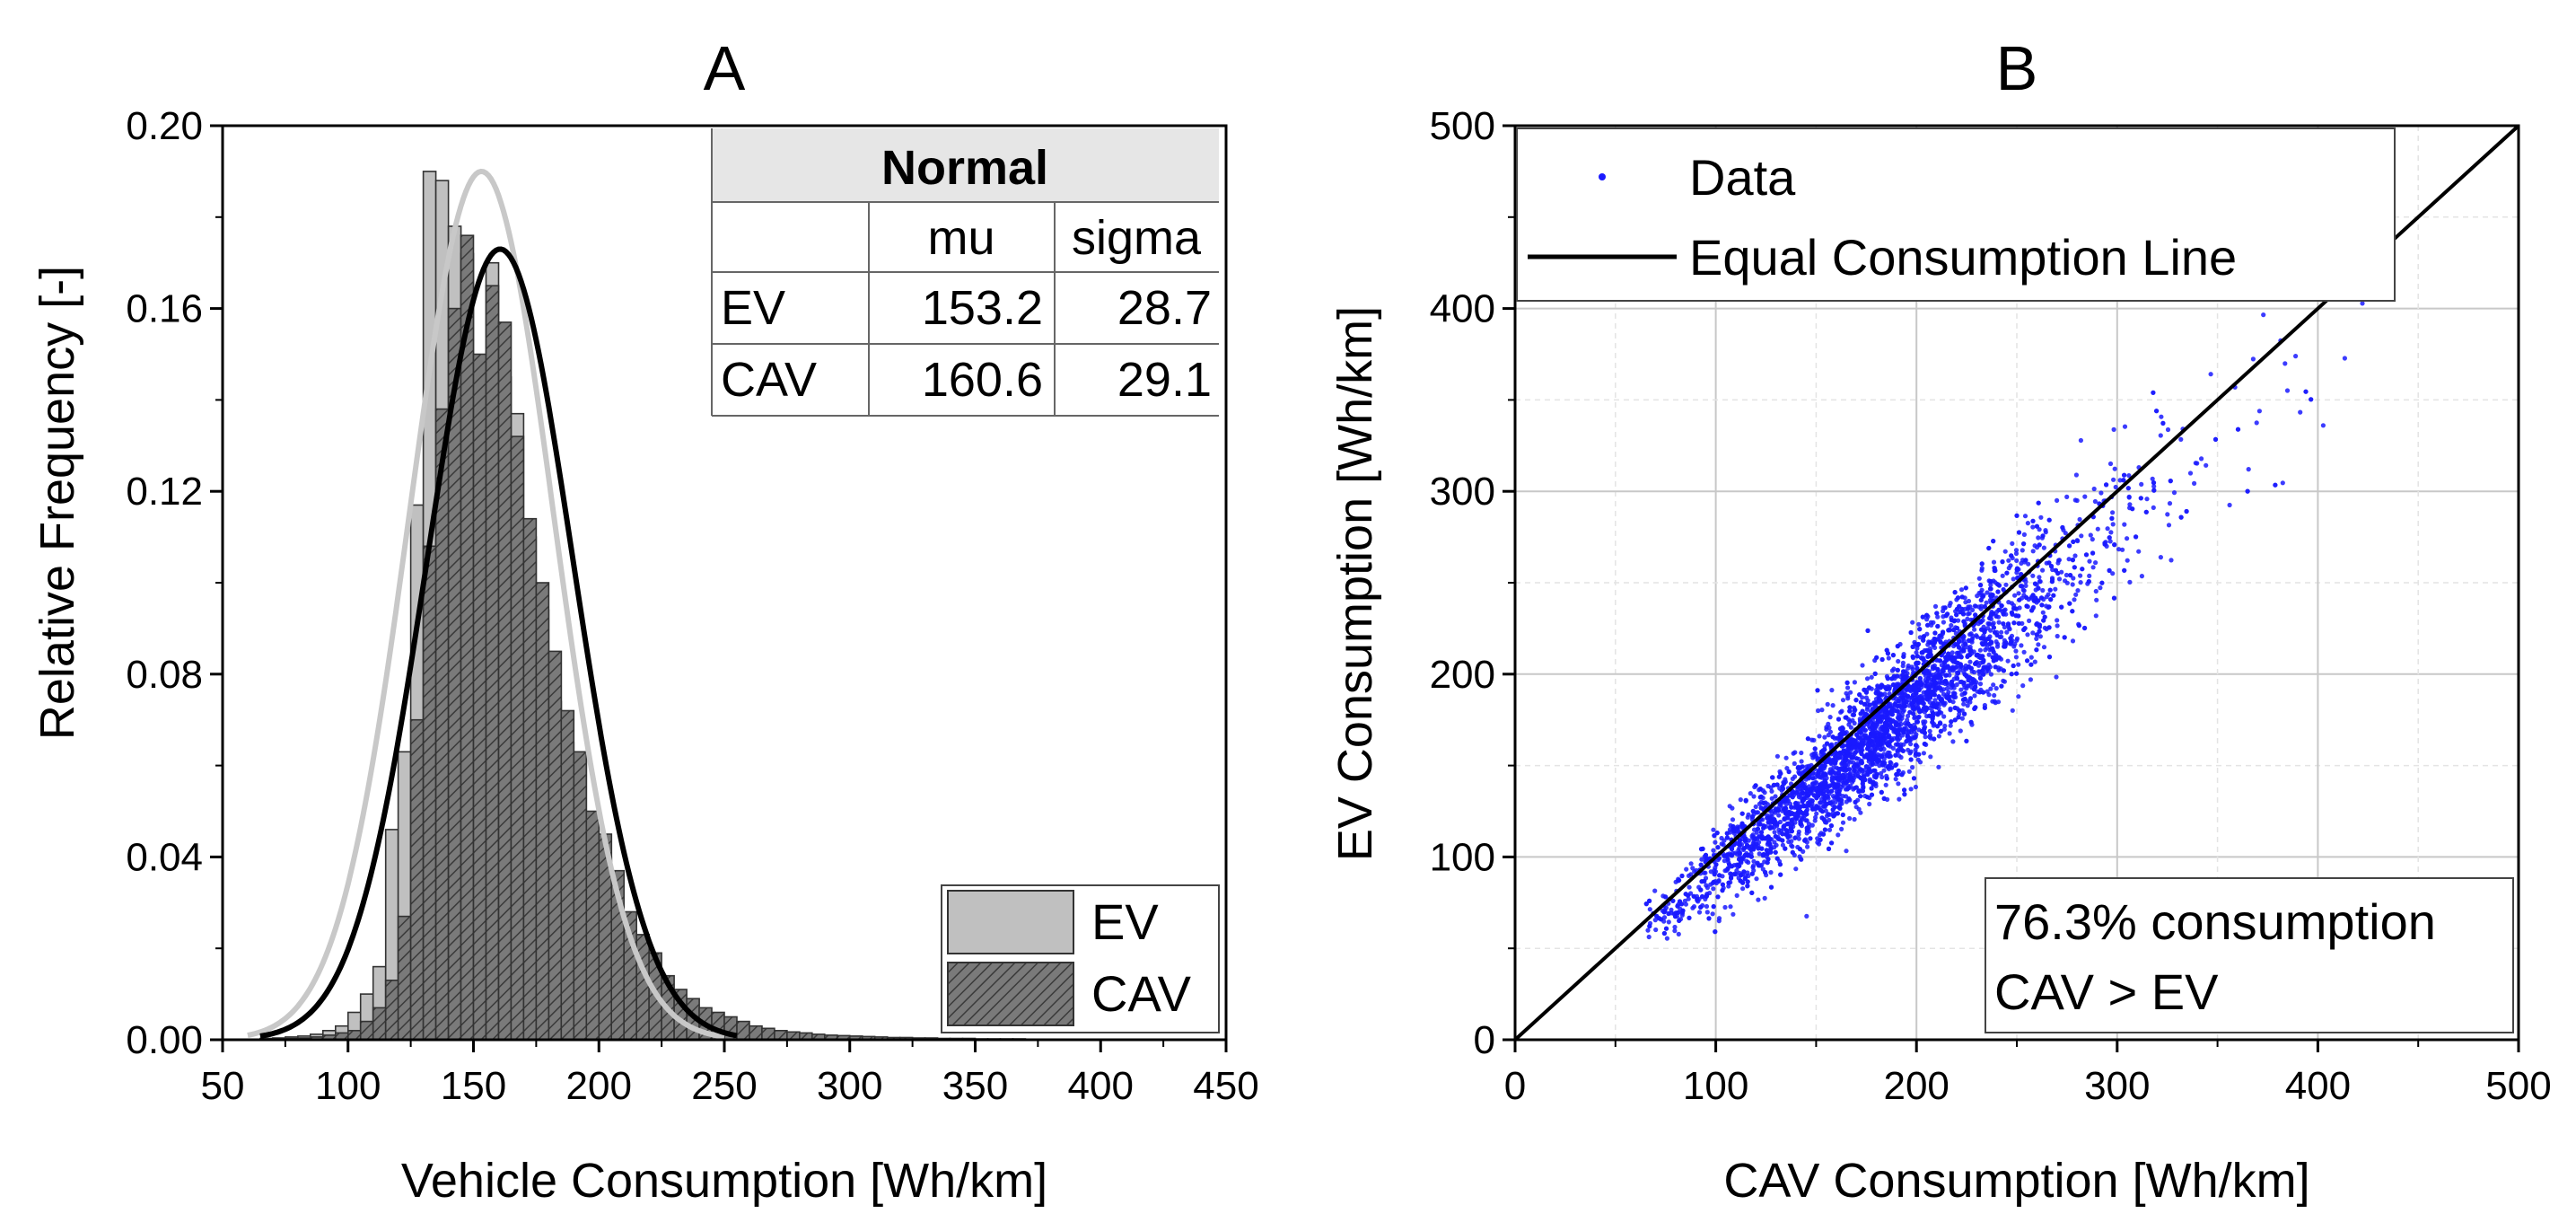 The height and width of the screenshot is (1231, 2576). I want to click on fit-table-row-label: CAV, so click(769, 380).